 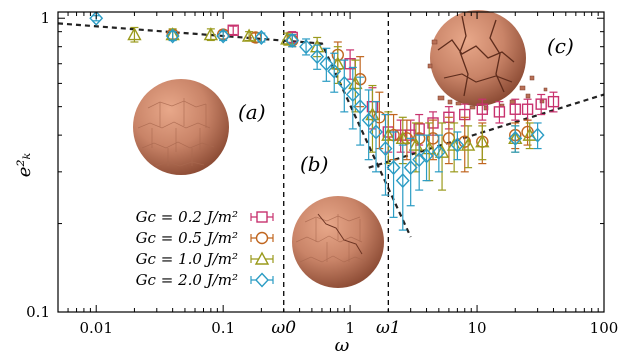 I want to click on label-a: (a), so click(x=252, y=112).